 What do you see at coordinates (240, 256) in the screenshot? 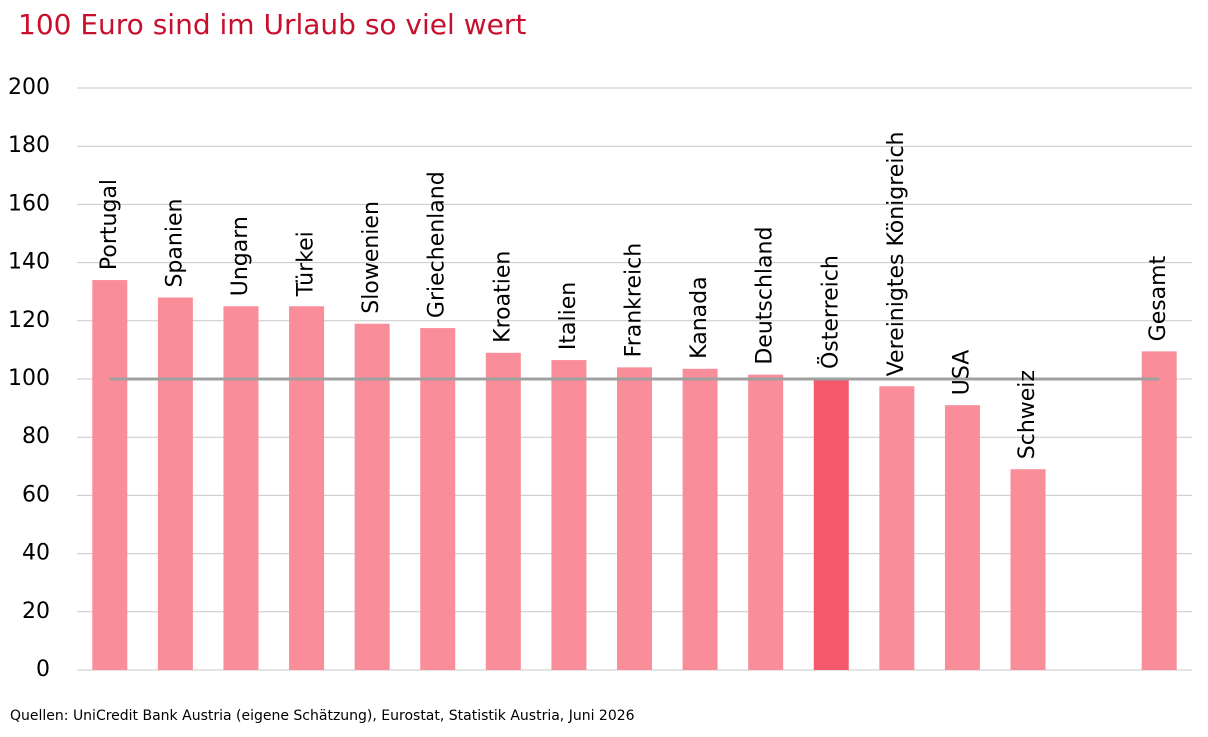
I see `category-label: Ungarn` at bounding box center [240, 256].